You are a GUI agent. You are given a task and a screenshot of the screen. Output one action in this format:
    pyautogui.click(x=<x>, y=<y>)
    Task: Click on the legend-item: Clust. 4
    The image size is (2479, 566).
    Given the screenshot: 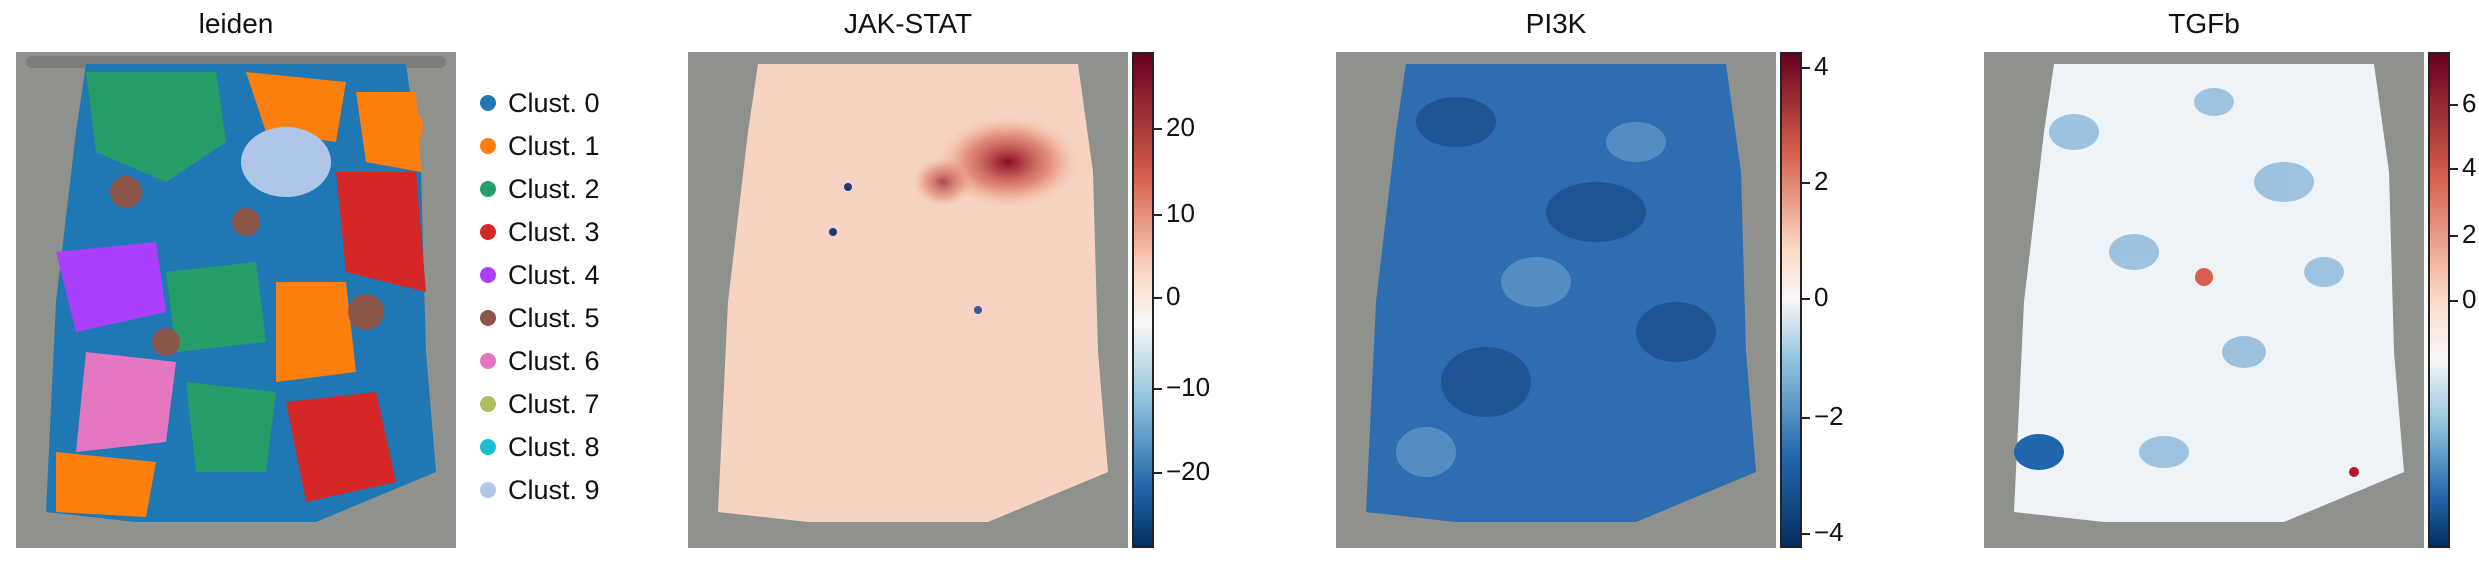 What is the action you would take?
    pyautogui.click(x=540, y=275)
    